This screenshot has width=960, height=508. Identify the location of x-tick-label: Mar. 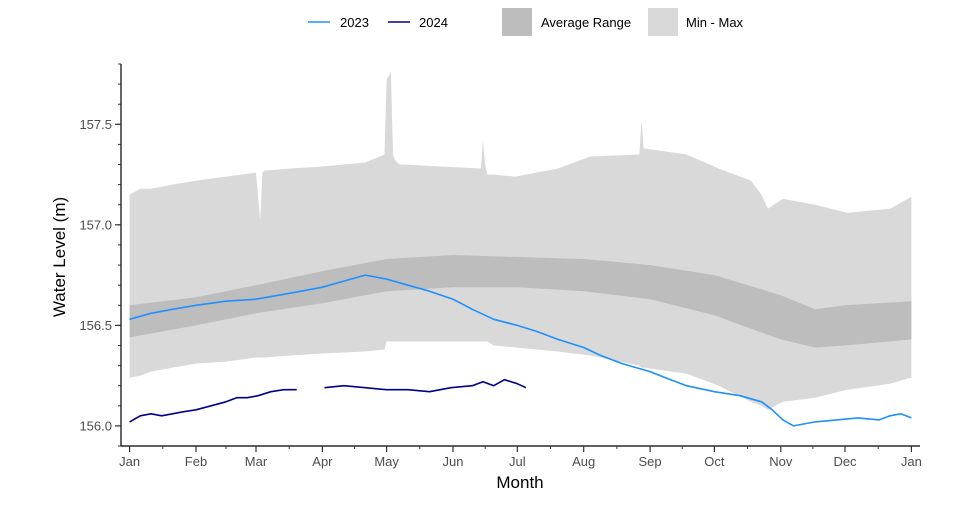
(256, 461).